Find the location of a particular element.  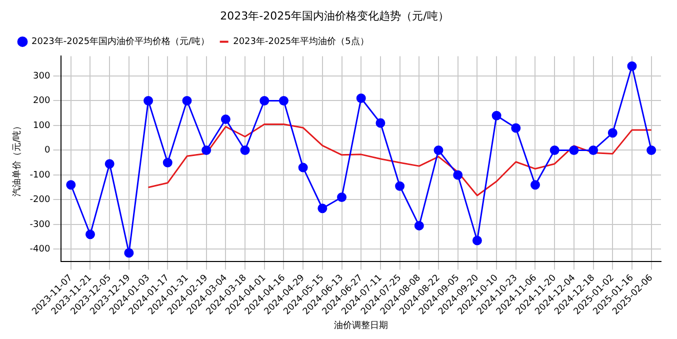

y-tick-label: -300 is located at coordinates (40, 225).